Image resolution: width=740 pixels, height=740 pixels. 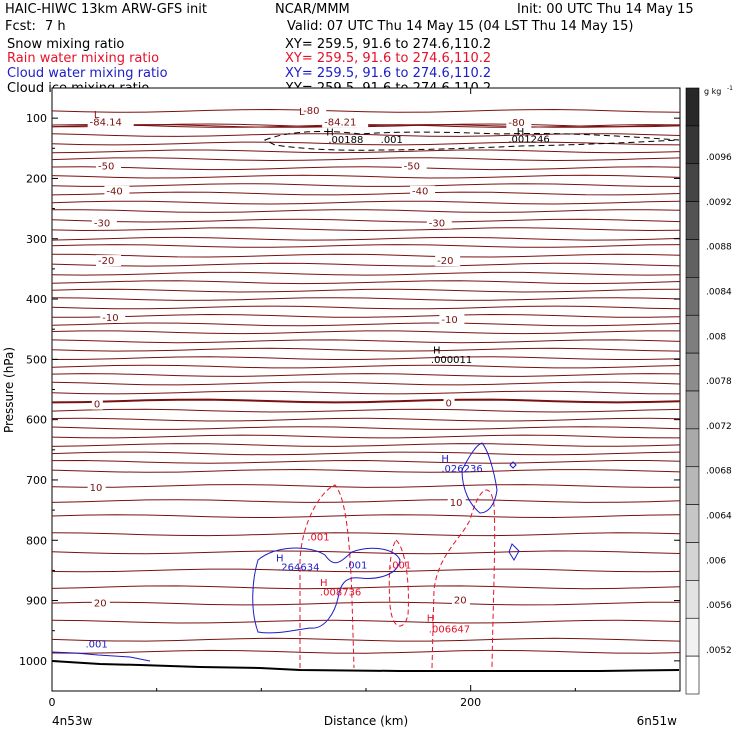 I want to click on forecast-hour: 7 h, so click(x=55, y=26).